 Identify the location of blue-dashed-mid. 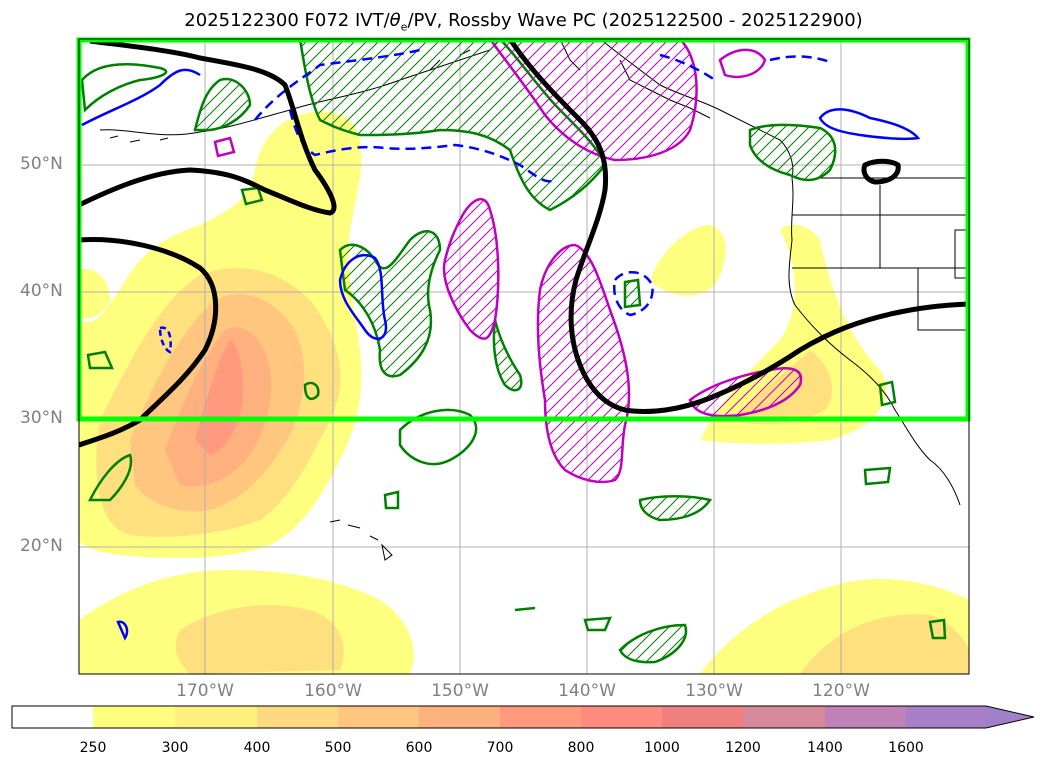
(633, 294).